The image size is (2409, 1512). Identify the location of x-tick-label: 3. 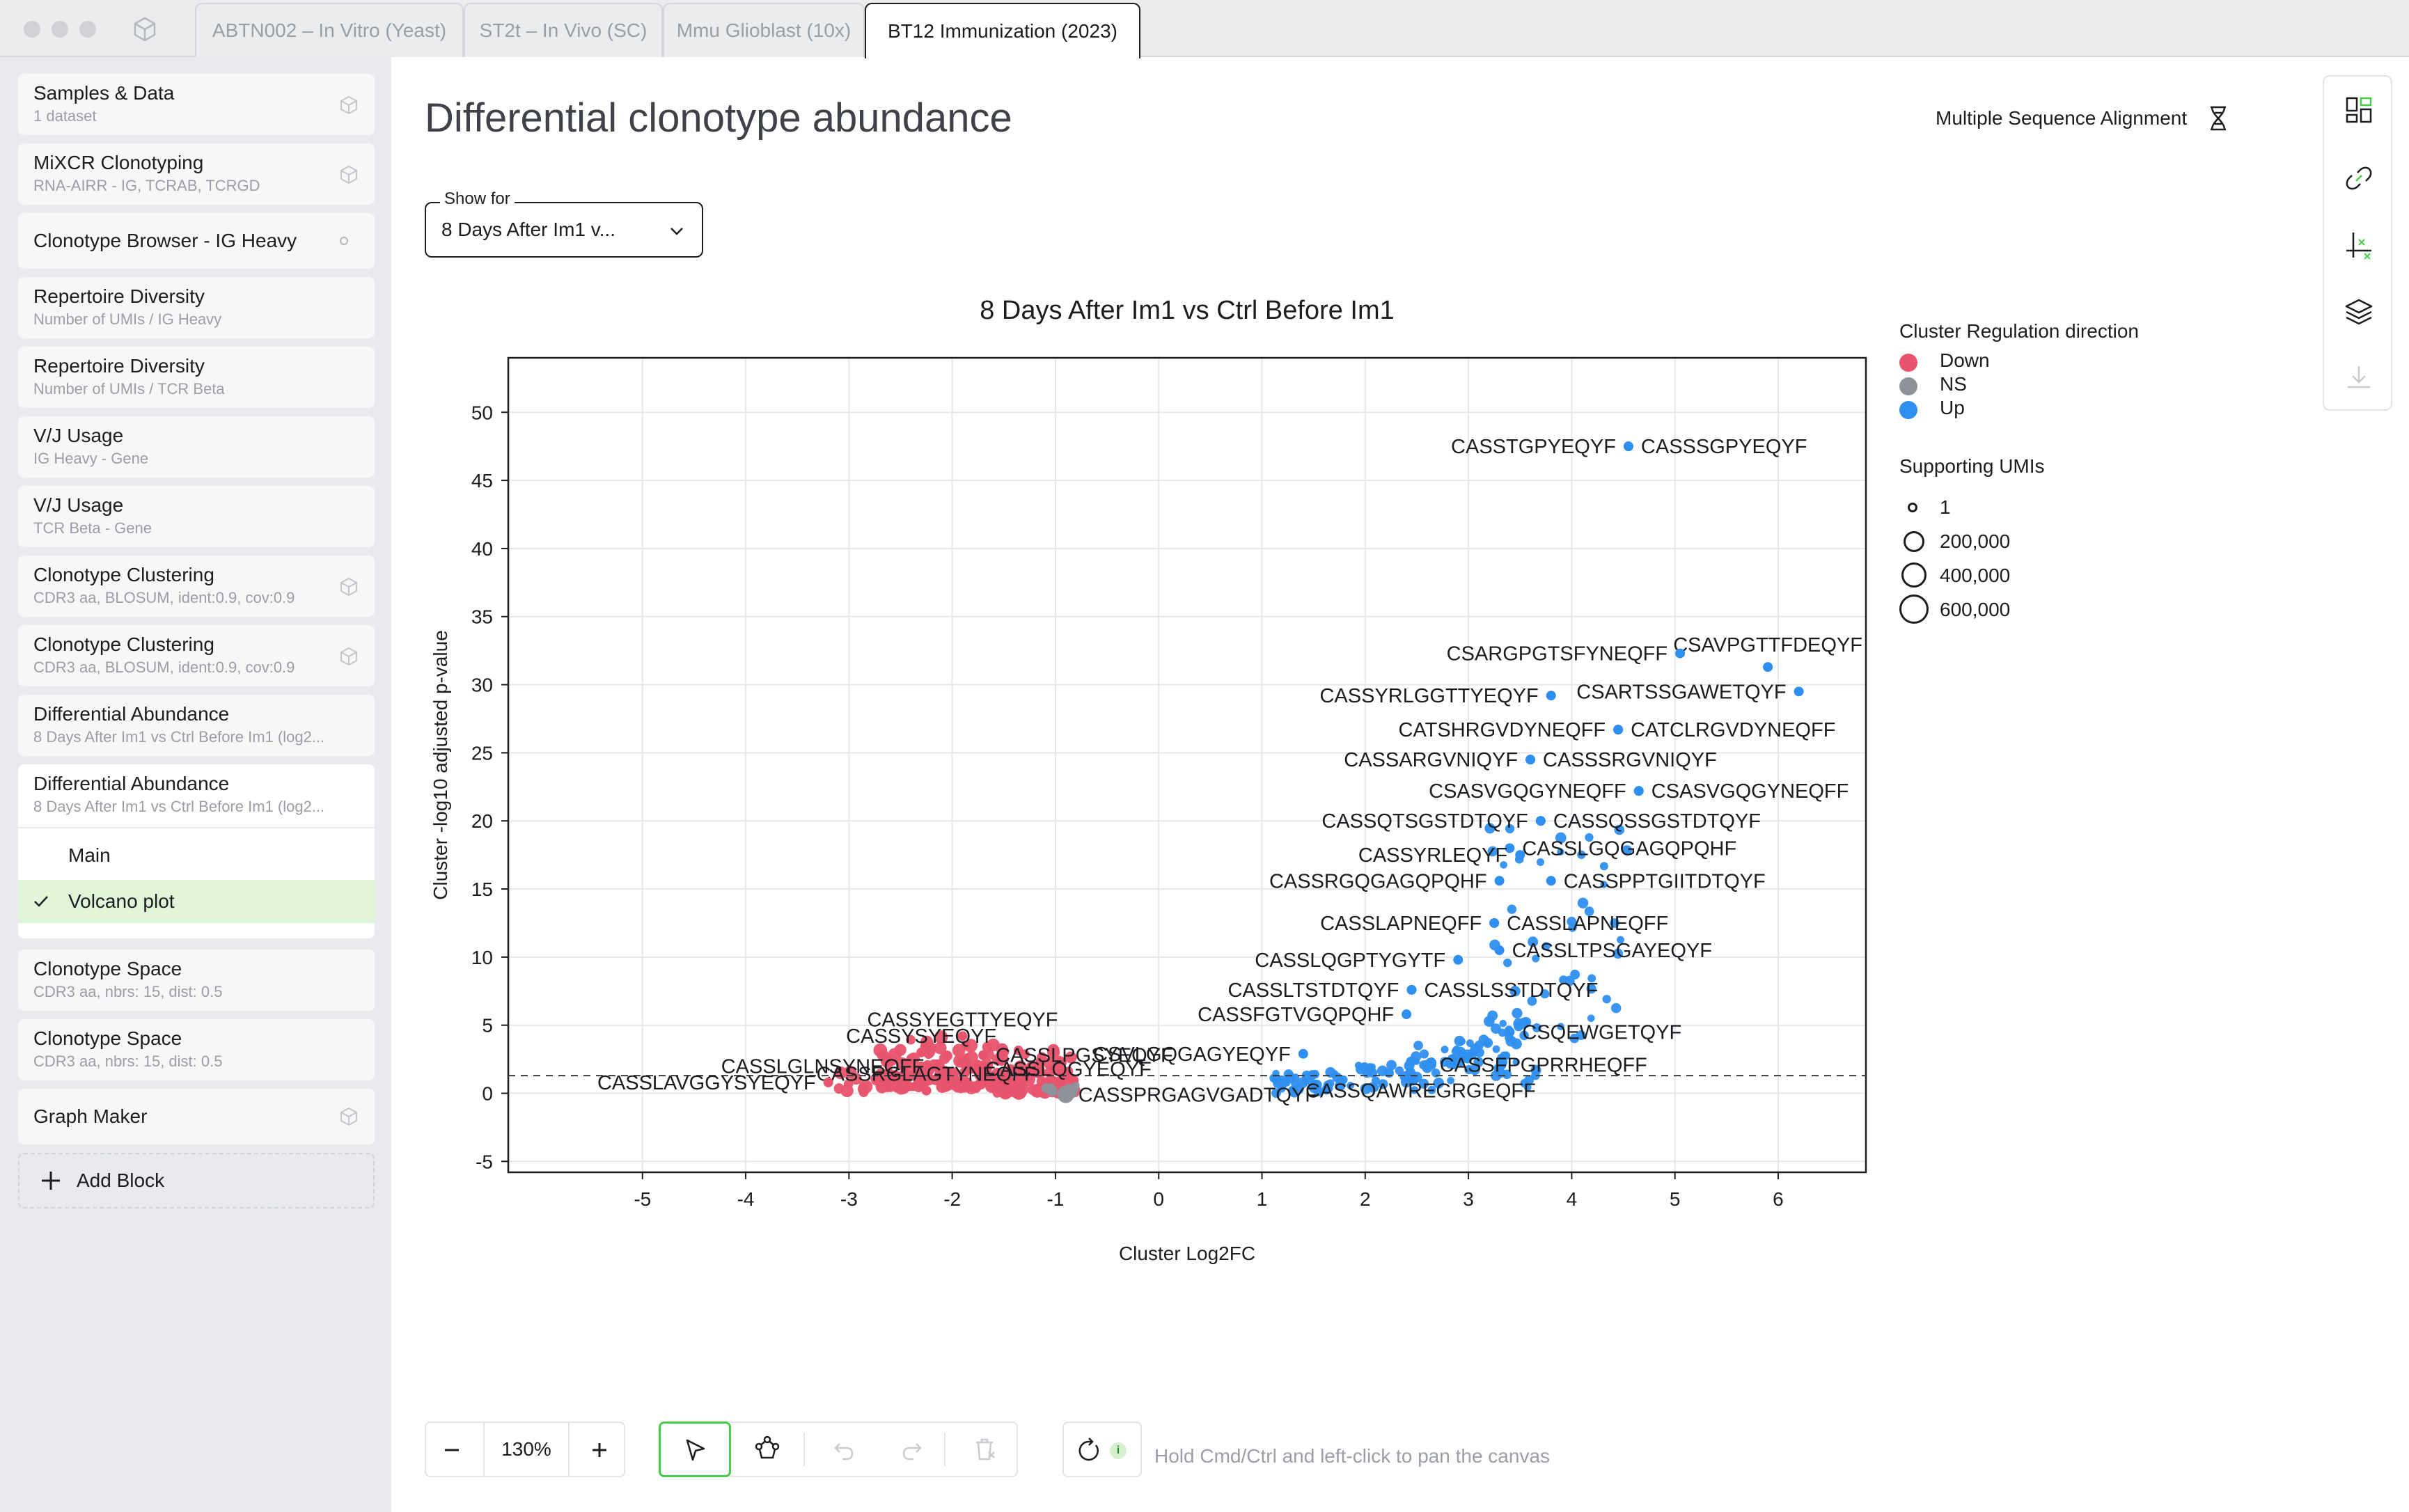
(1468, 1199).